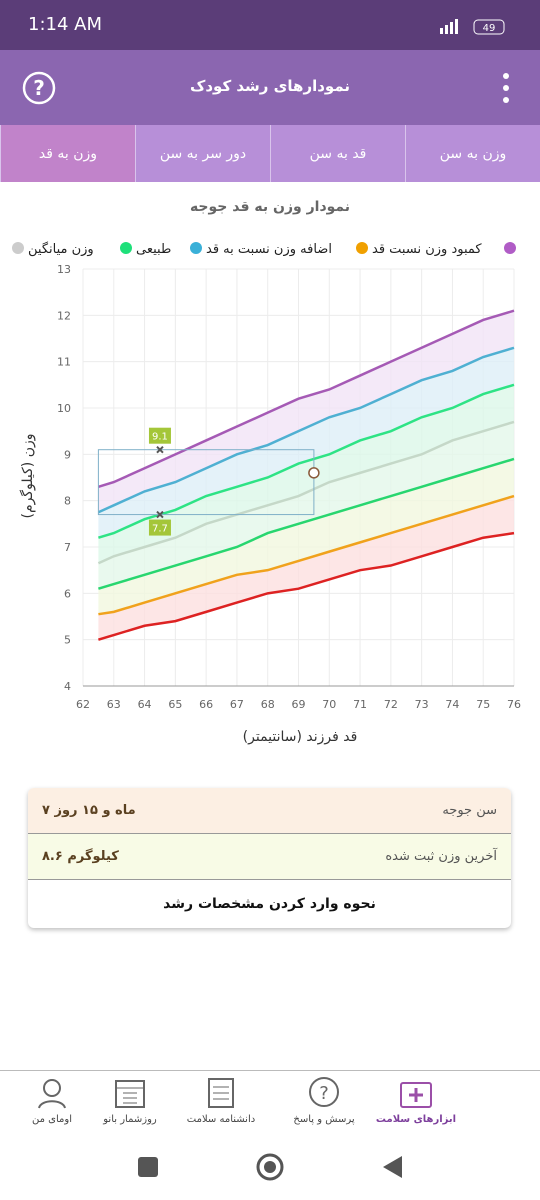 This screenshot has height=1200, width=540. What do you see at coordinates (206, 704) in the screenshot?
I see `x-tick-label: 66` at bounding box center [206, 704].